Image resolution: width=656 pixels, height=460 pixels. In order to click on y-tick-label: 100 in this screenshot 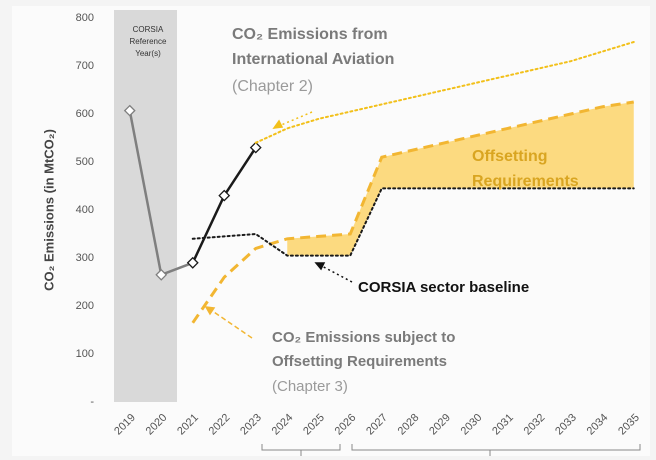, I will do `click(85, 354)`.